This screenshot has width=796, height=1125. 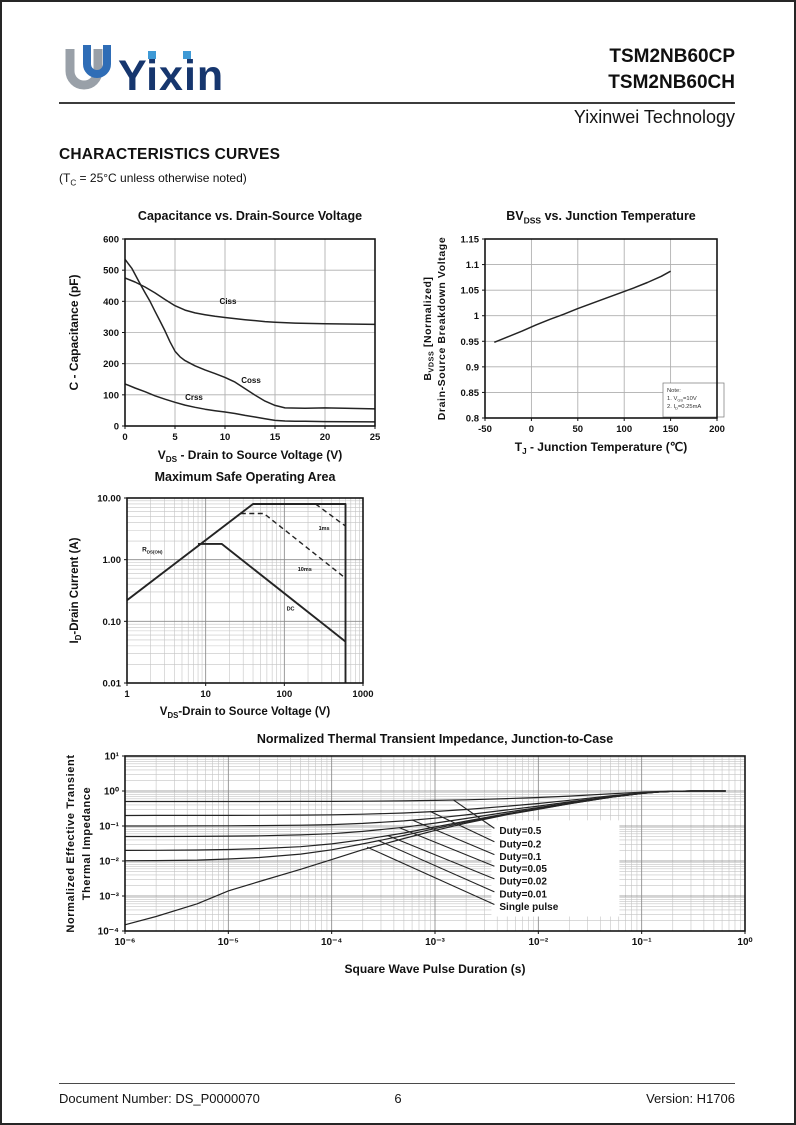 What do you see at coordinates (473, 265) in the screenshot?
I see `svg-text: 1.1` at bounding box center [473, 265].